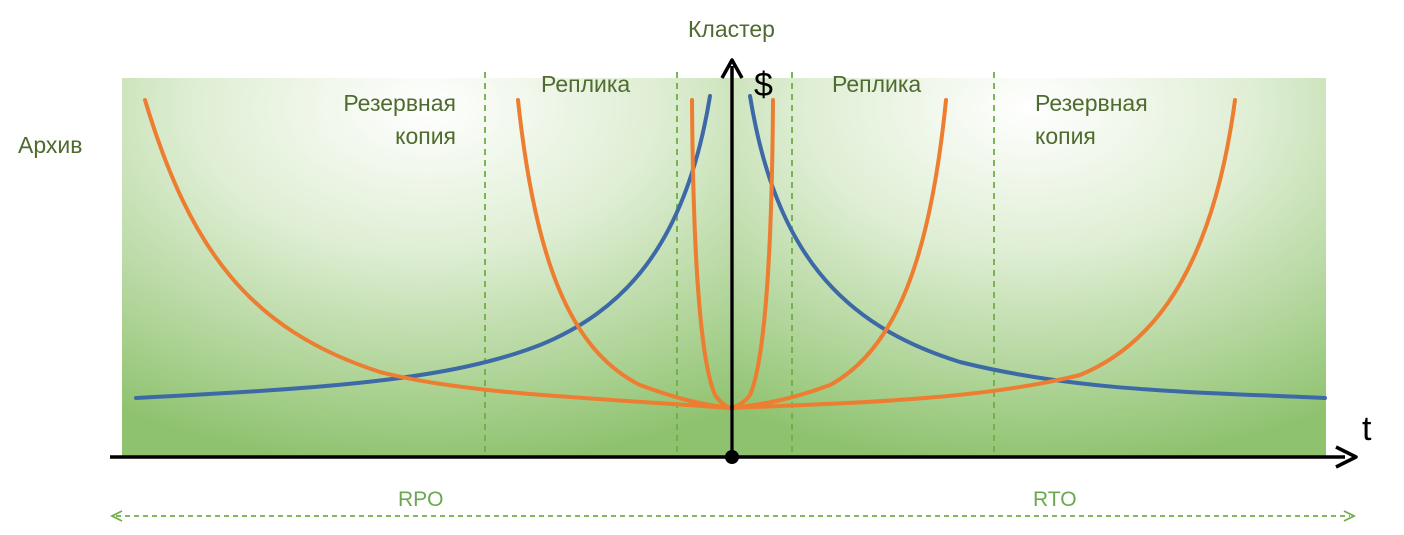 The image size is (1404, 535). Describe the element at coordinates (1055, 499) in the screenshot. I see `label-rto: RTO` at that location.